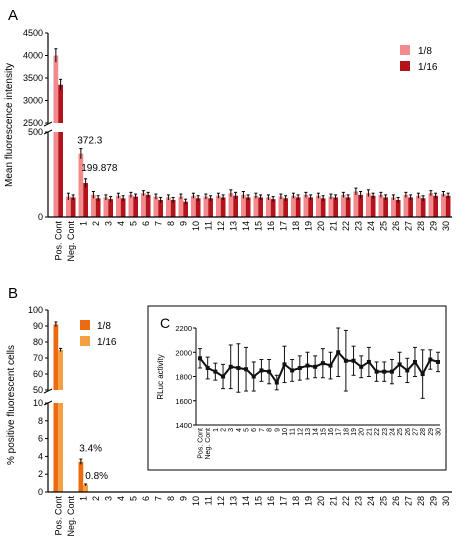 This screenshot has height=550, width=465. What do you see at coordinates (133, 498) in the screenshot?
I see `b-category-label: 5` at bounding box center [133, 498].